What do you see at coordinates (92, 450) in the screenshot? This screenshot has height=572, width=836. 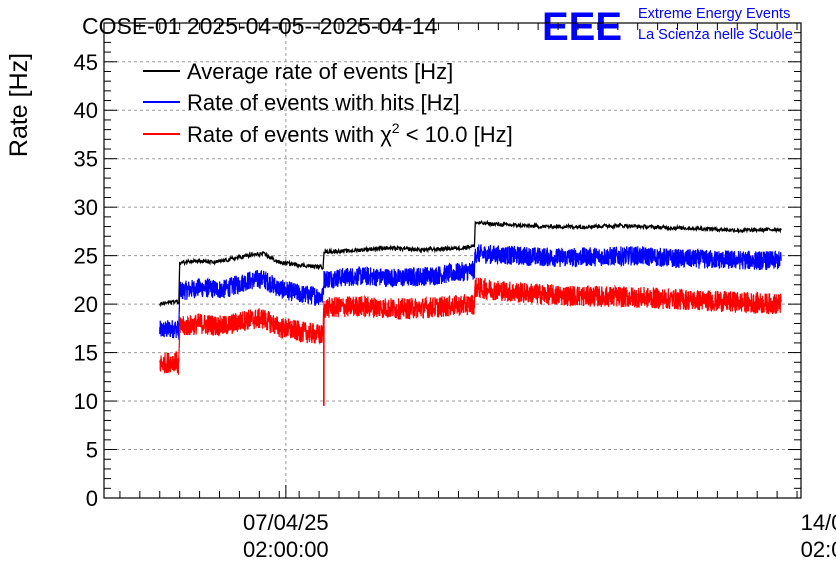 I see `y-tick-label: 5` at bounding box center [92, 450].